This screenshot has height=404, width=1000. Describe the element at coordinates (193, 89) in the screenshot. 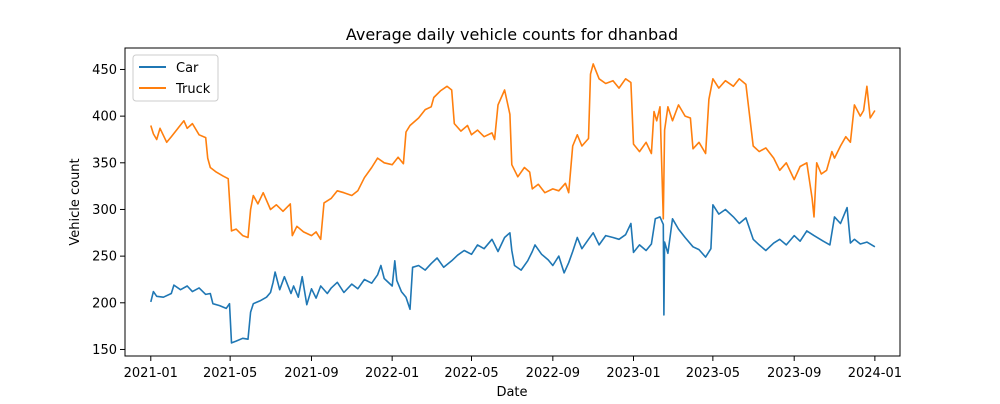

I see `legend-label-truck: Truck` at that location.